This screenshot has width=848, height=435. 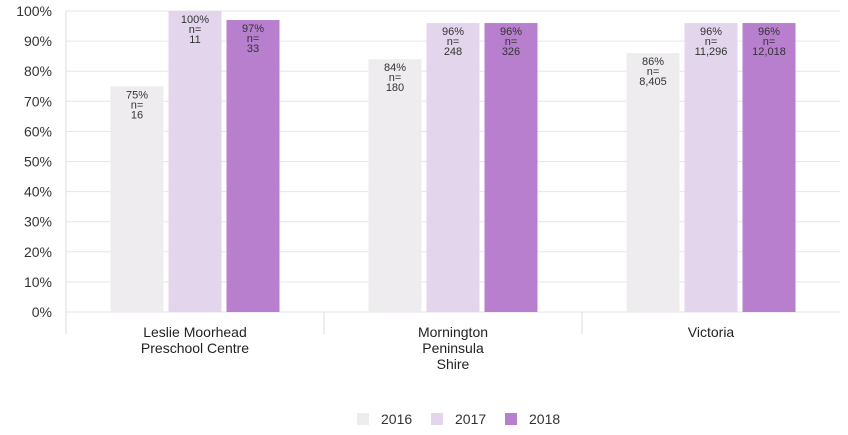 What do you see at coordinates (453, 52) in the screenshot?
I see `data-label: 248` at bounding box center [453, 52].